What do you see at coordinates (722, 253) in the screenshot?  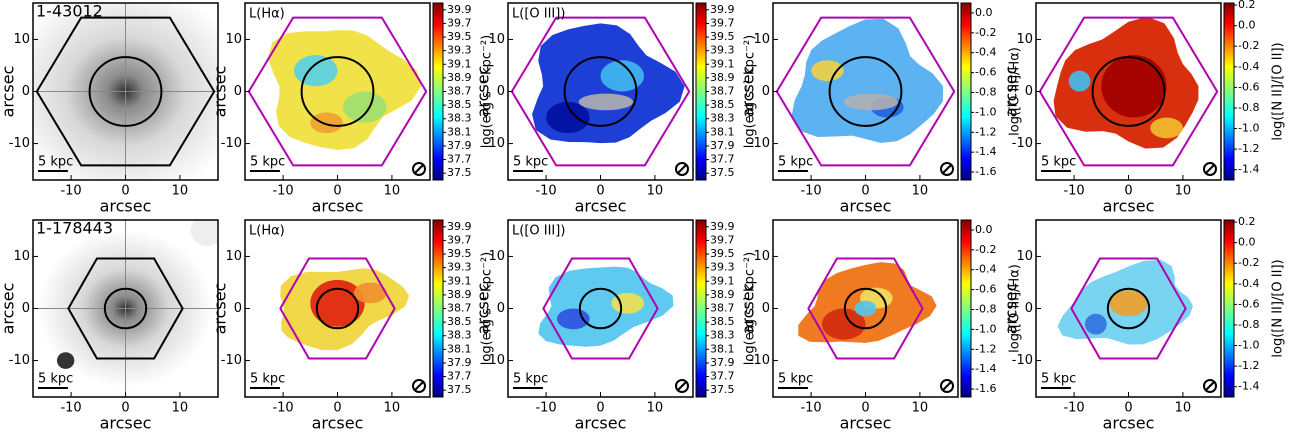 I see `colorbar-tick-label: 39.5` at bounding box center [722, 253].